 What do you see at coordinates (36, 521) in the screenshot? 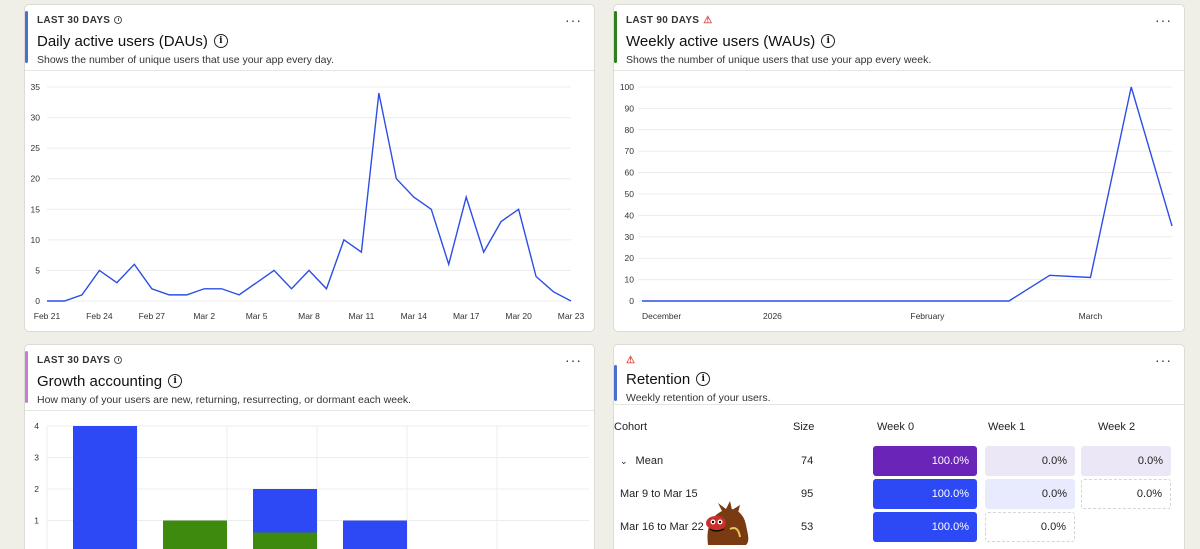
I see `y-tick-label: 1` at bounding box center [36, 521].